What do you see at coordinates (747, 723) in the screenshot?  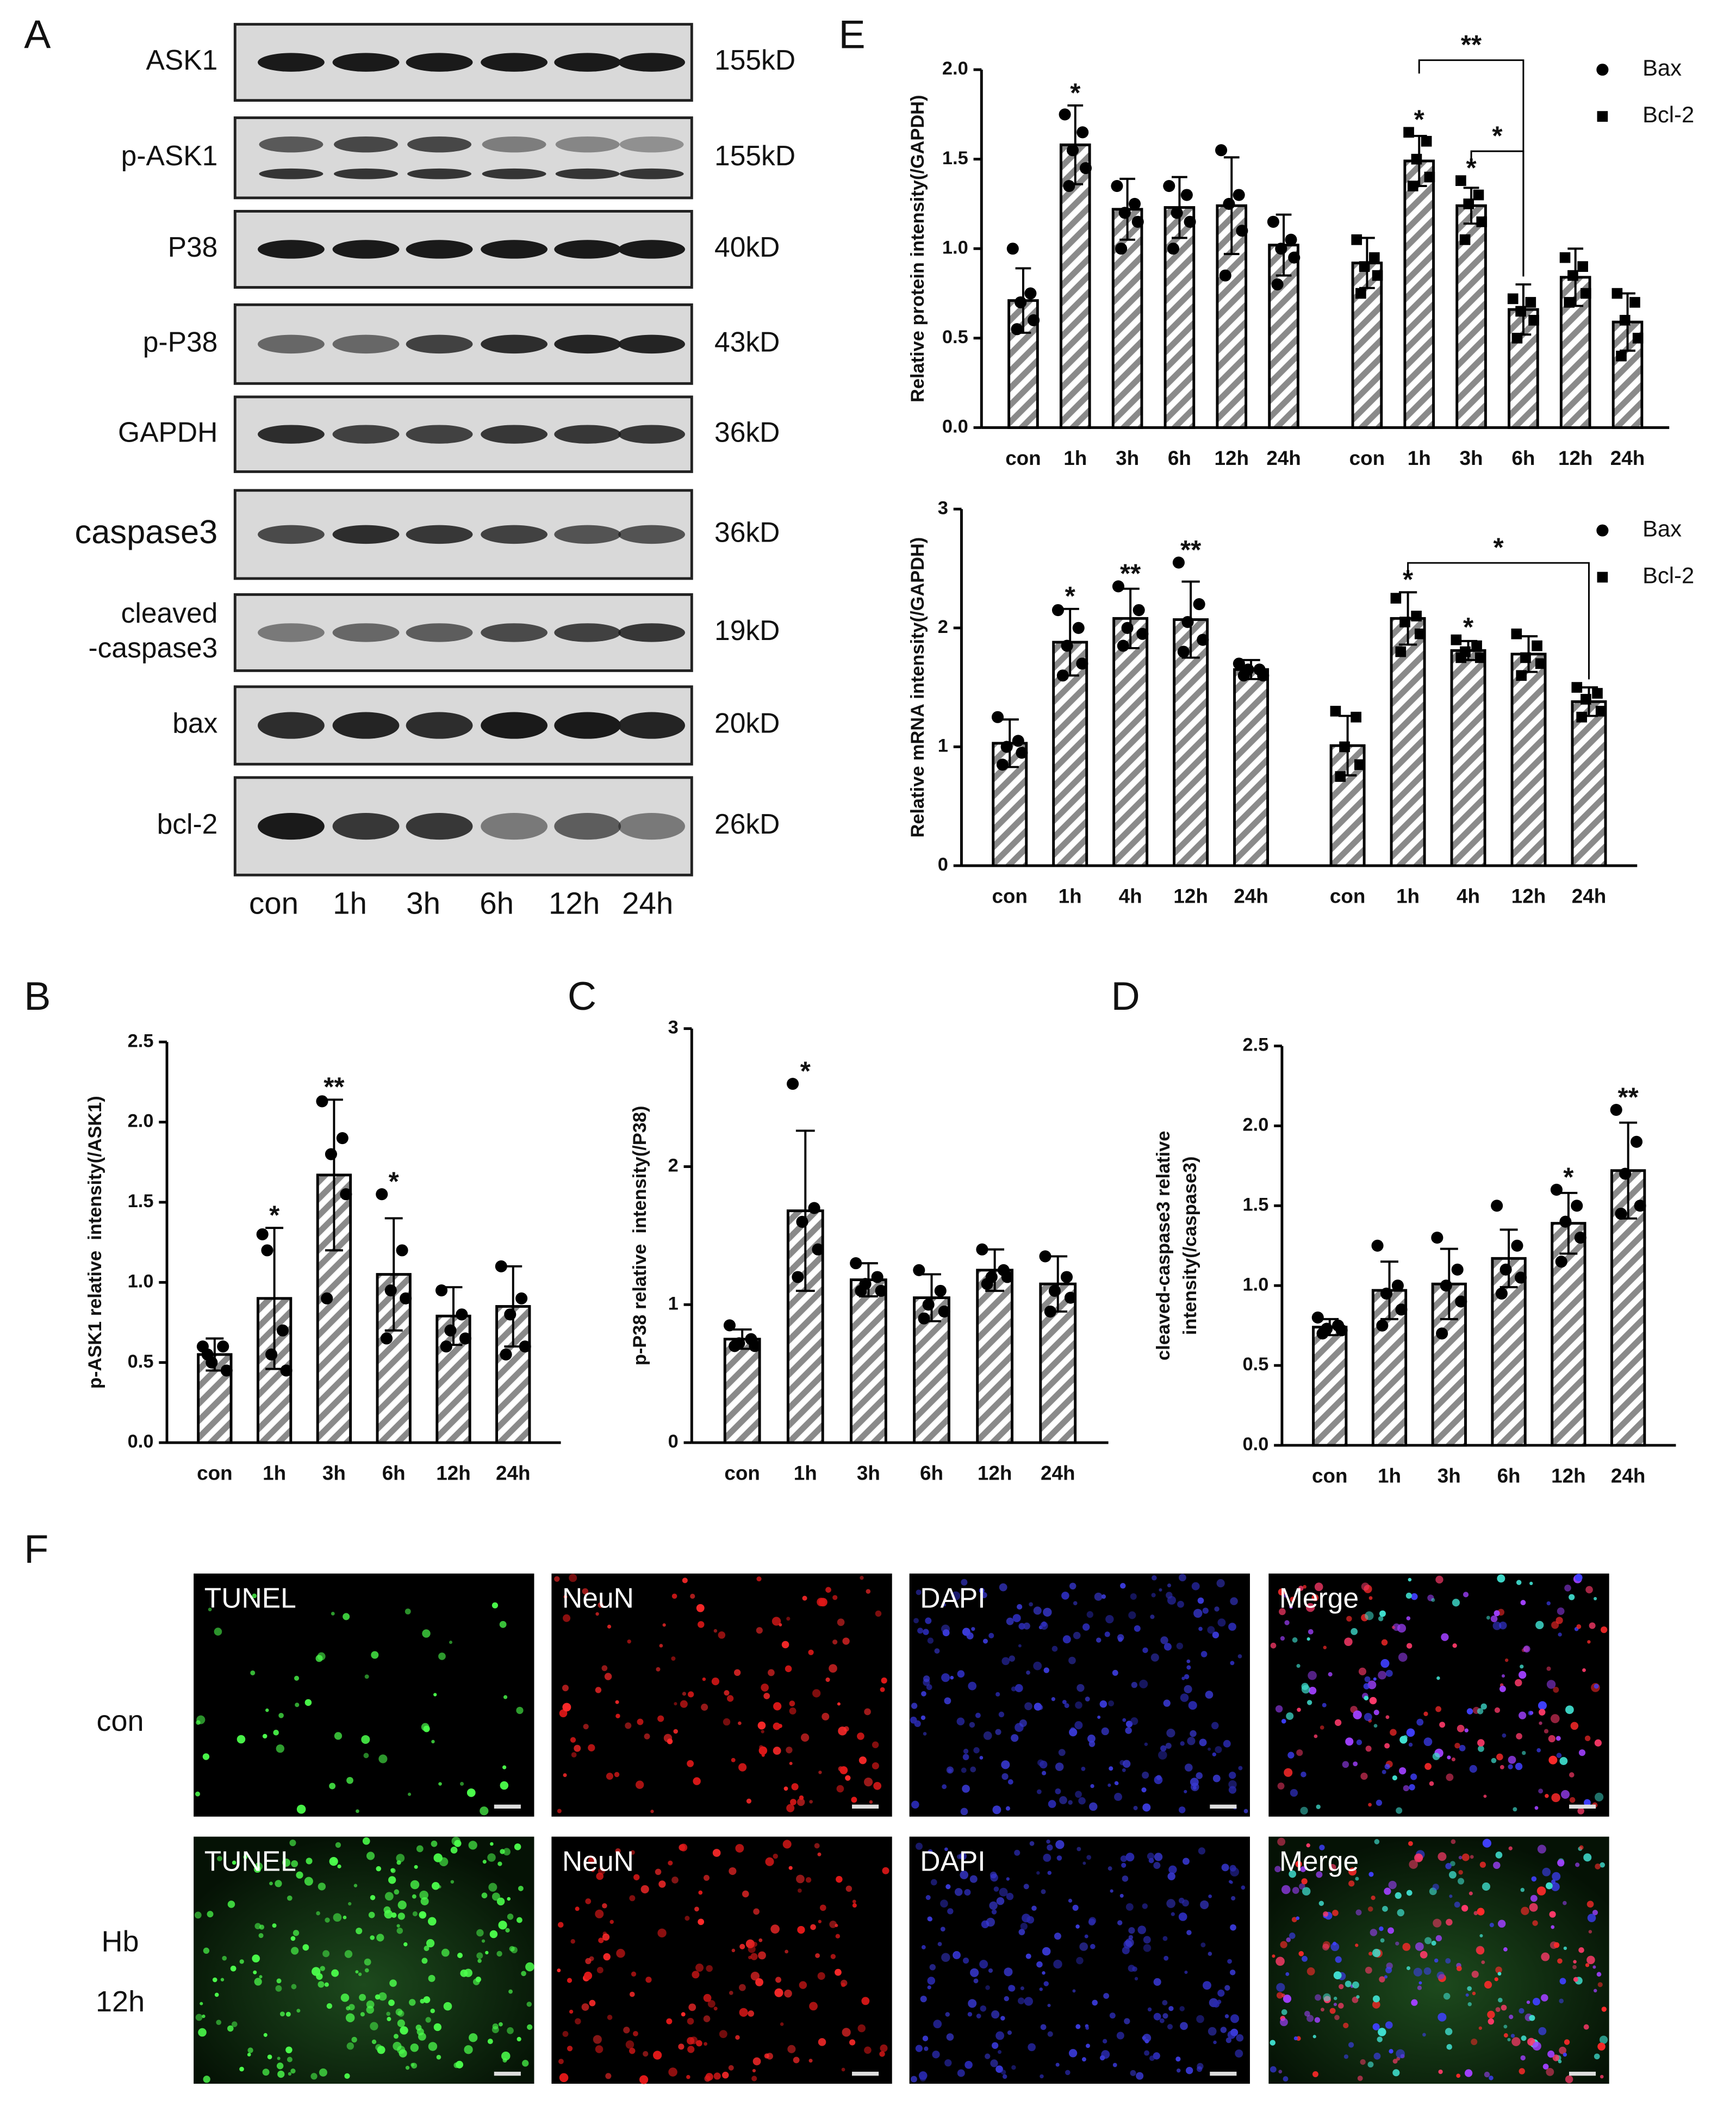 I see `molecular-weight: 20kD` at bounding box center [747, 723].